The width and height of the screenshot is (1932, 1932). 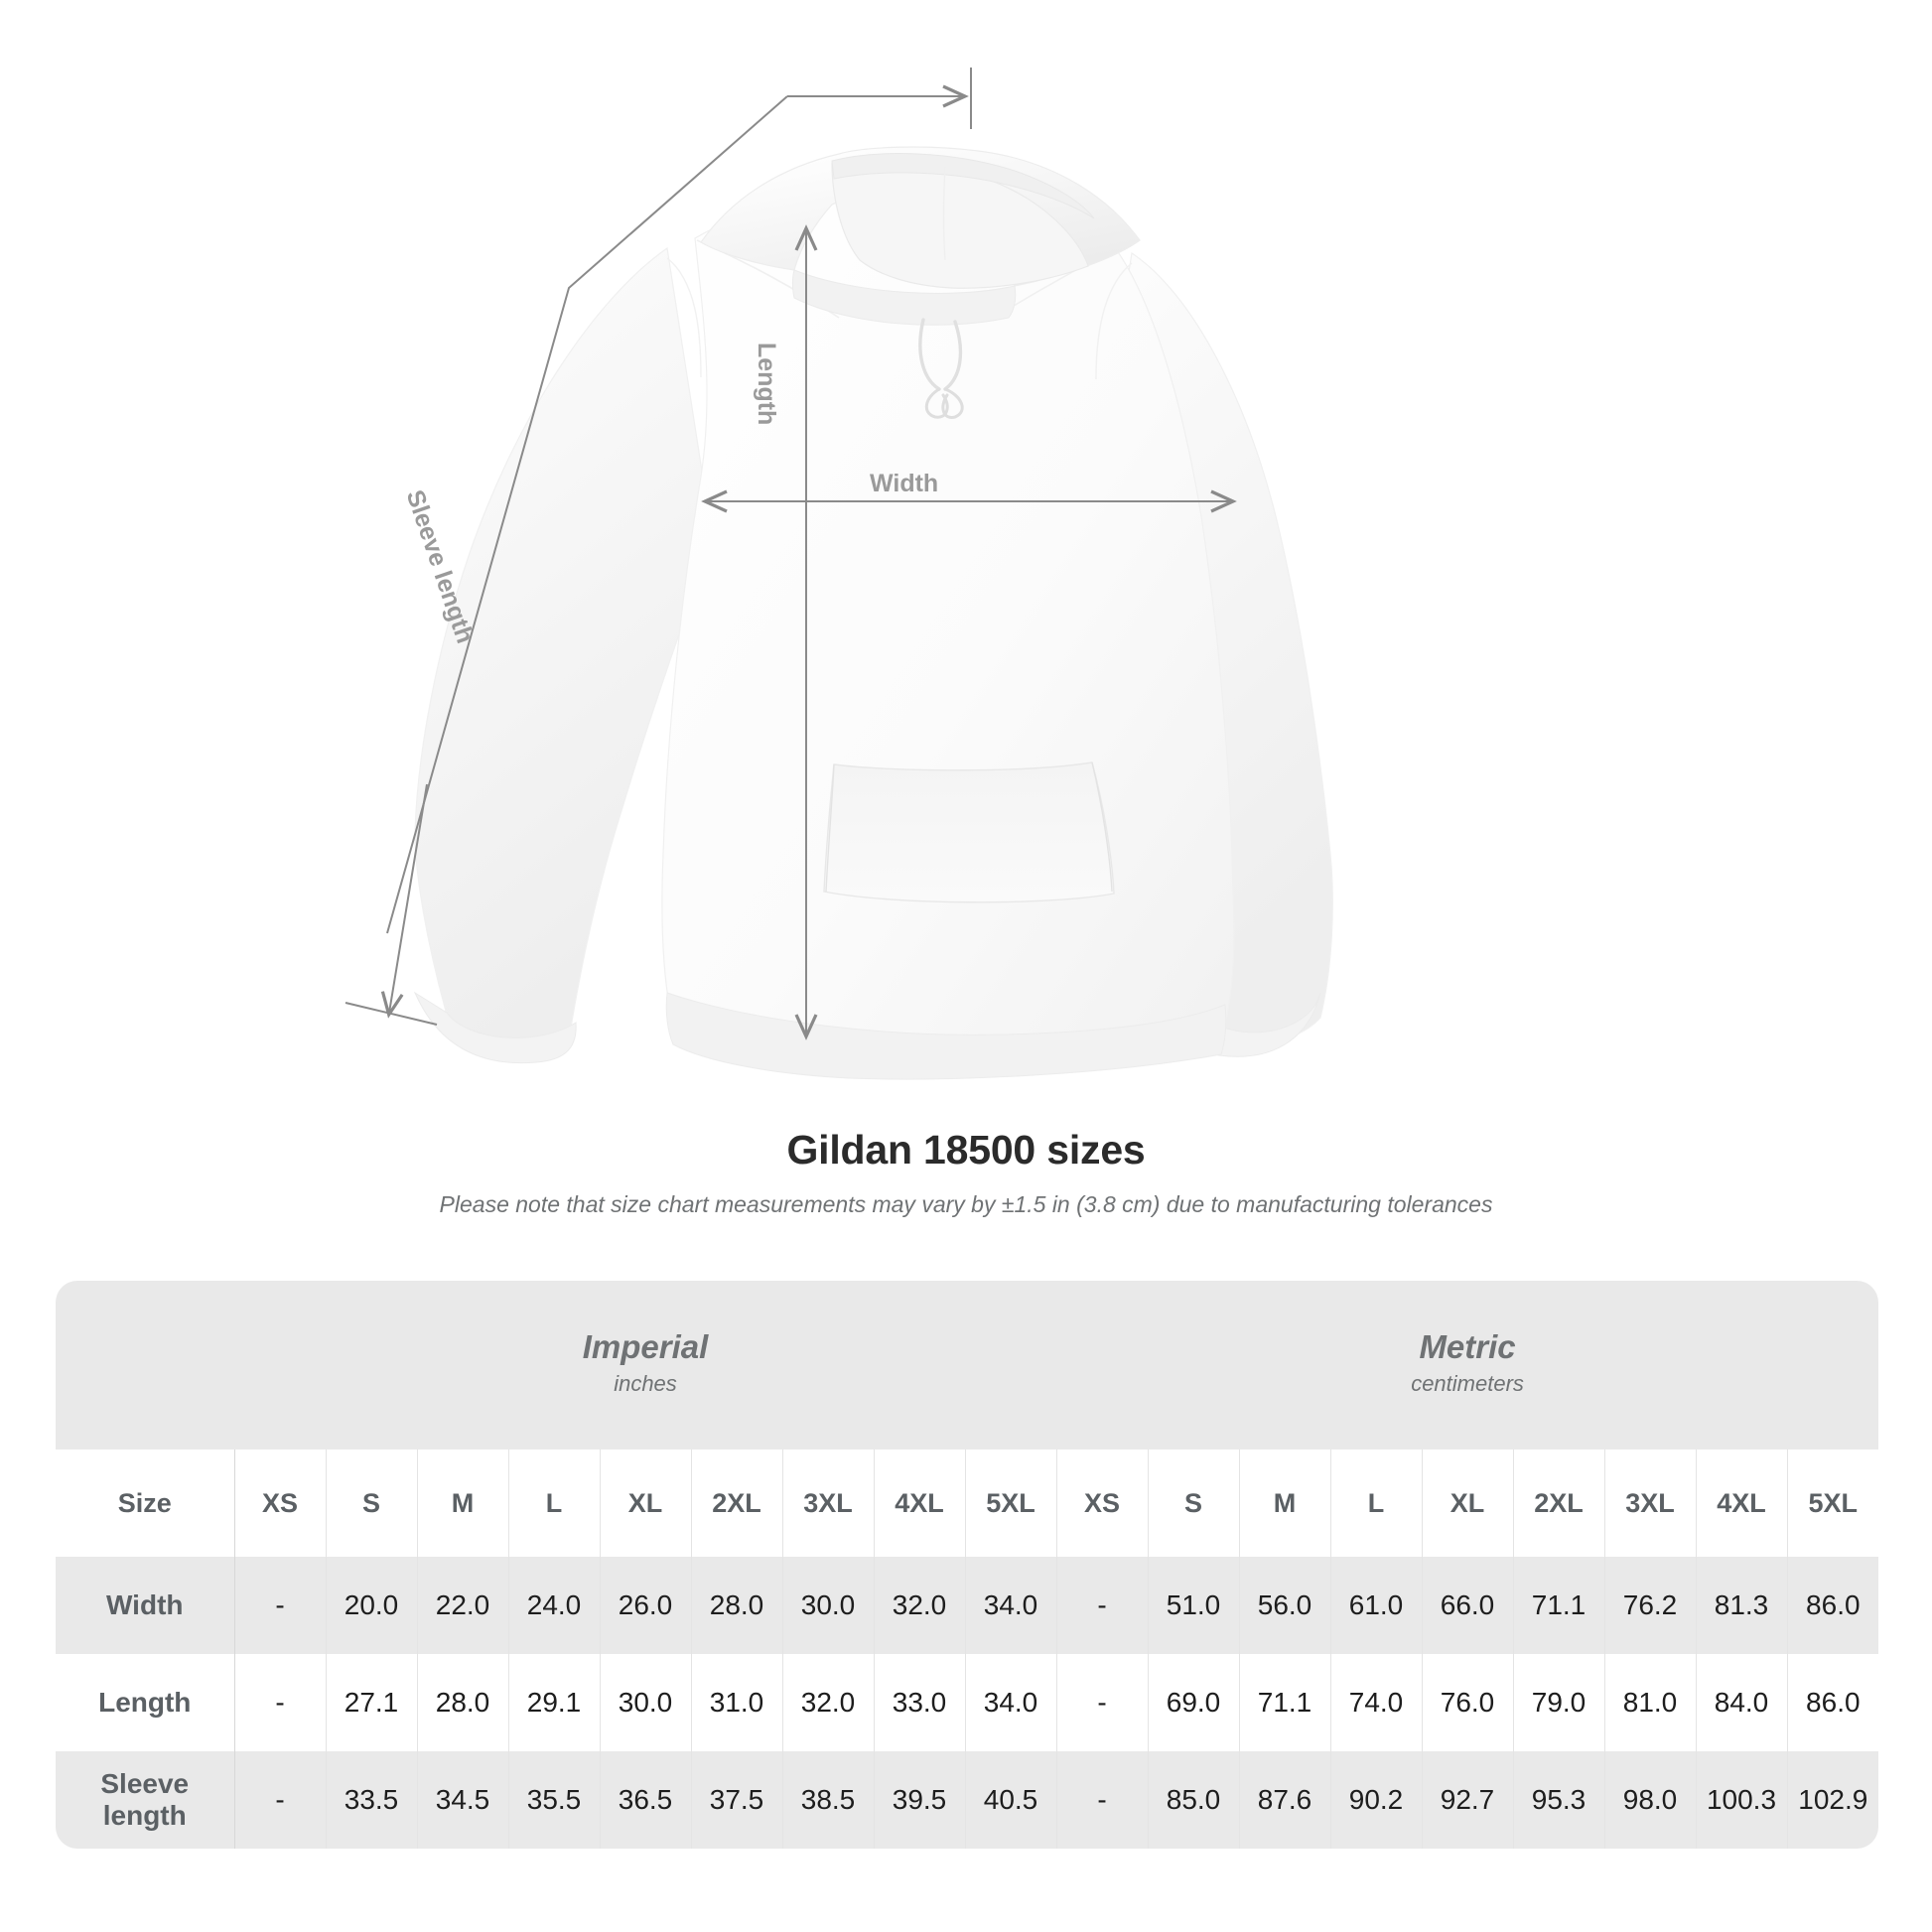 What do you see at coordinates (372, 1503) in the screenshot?
I see `size-header-imperial-s: S` at bounding box center [372, 1503].